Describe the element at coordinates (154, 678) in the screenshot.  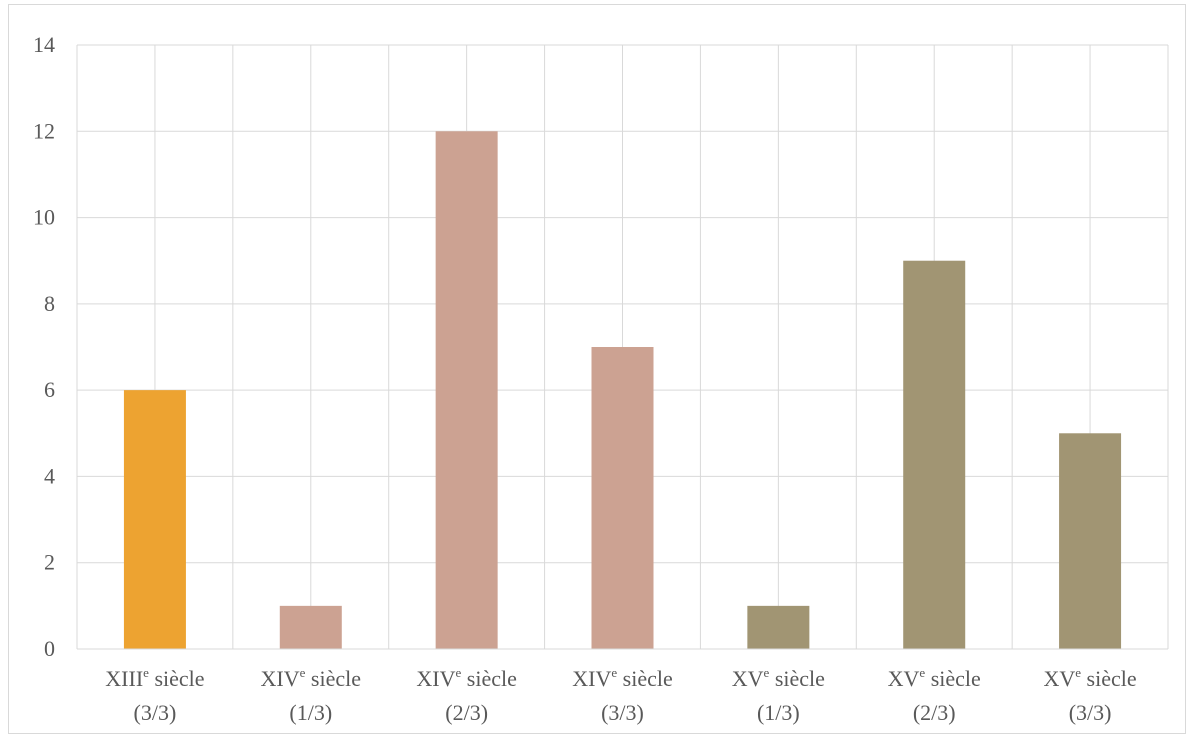
I see `x-tick-label: XIIIe siècle` at that location.